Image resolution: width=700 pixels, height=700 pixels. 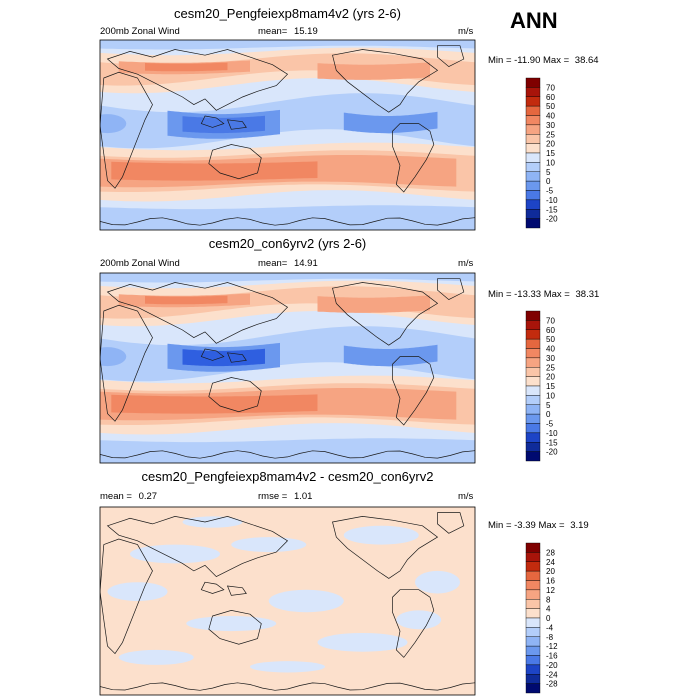 I want to click on panel1-polar-band, so click(x=287, y=217).